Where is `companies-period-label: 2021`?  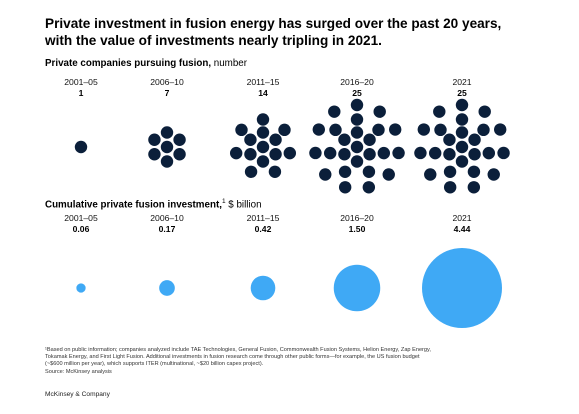
companies-period-label: 2021 is located at coordinates (462, 82).